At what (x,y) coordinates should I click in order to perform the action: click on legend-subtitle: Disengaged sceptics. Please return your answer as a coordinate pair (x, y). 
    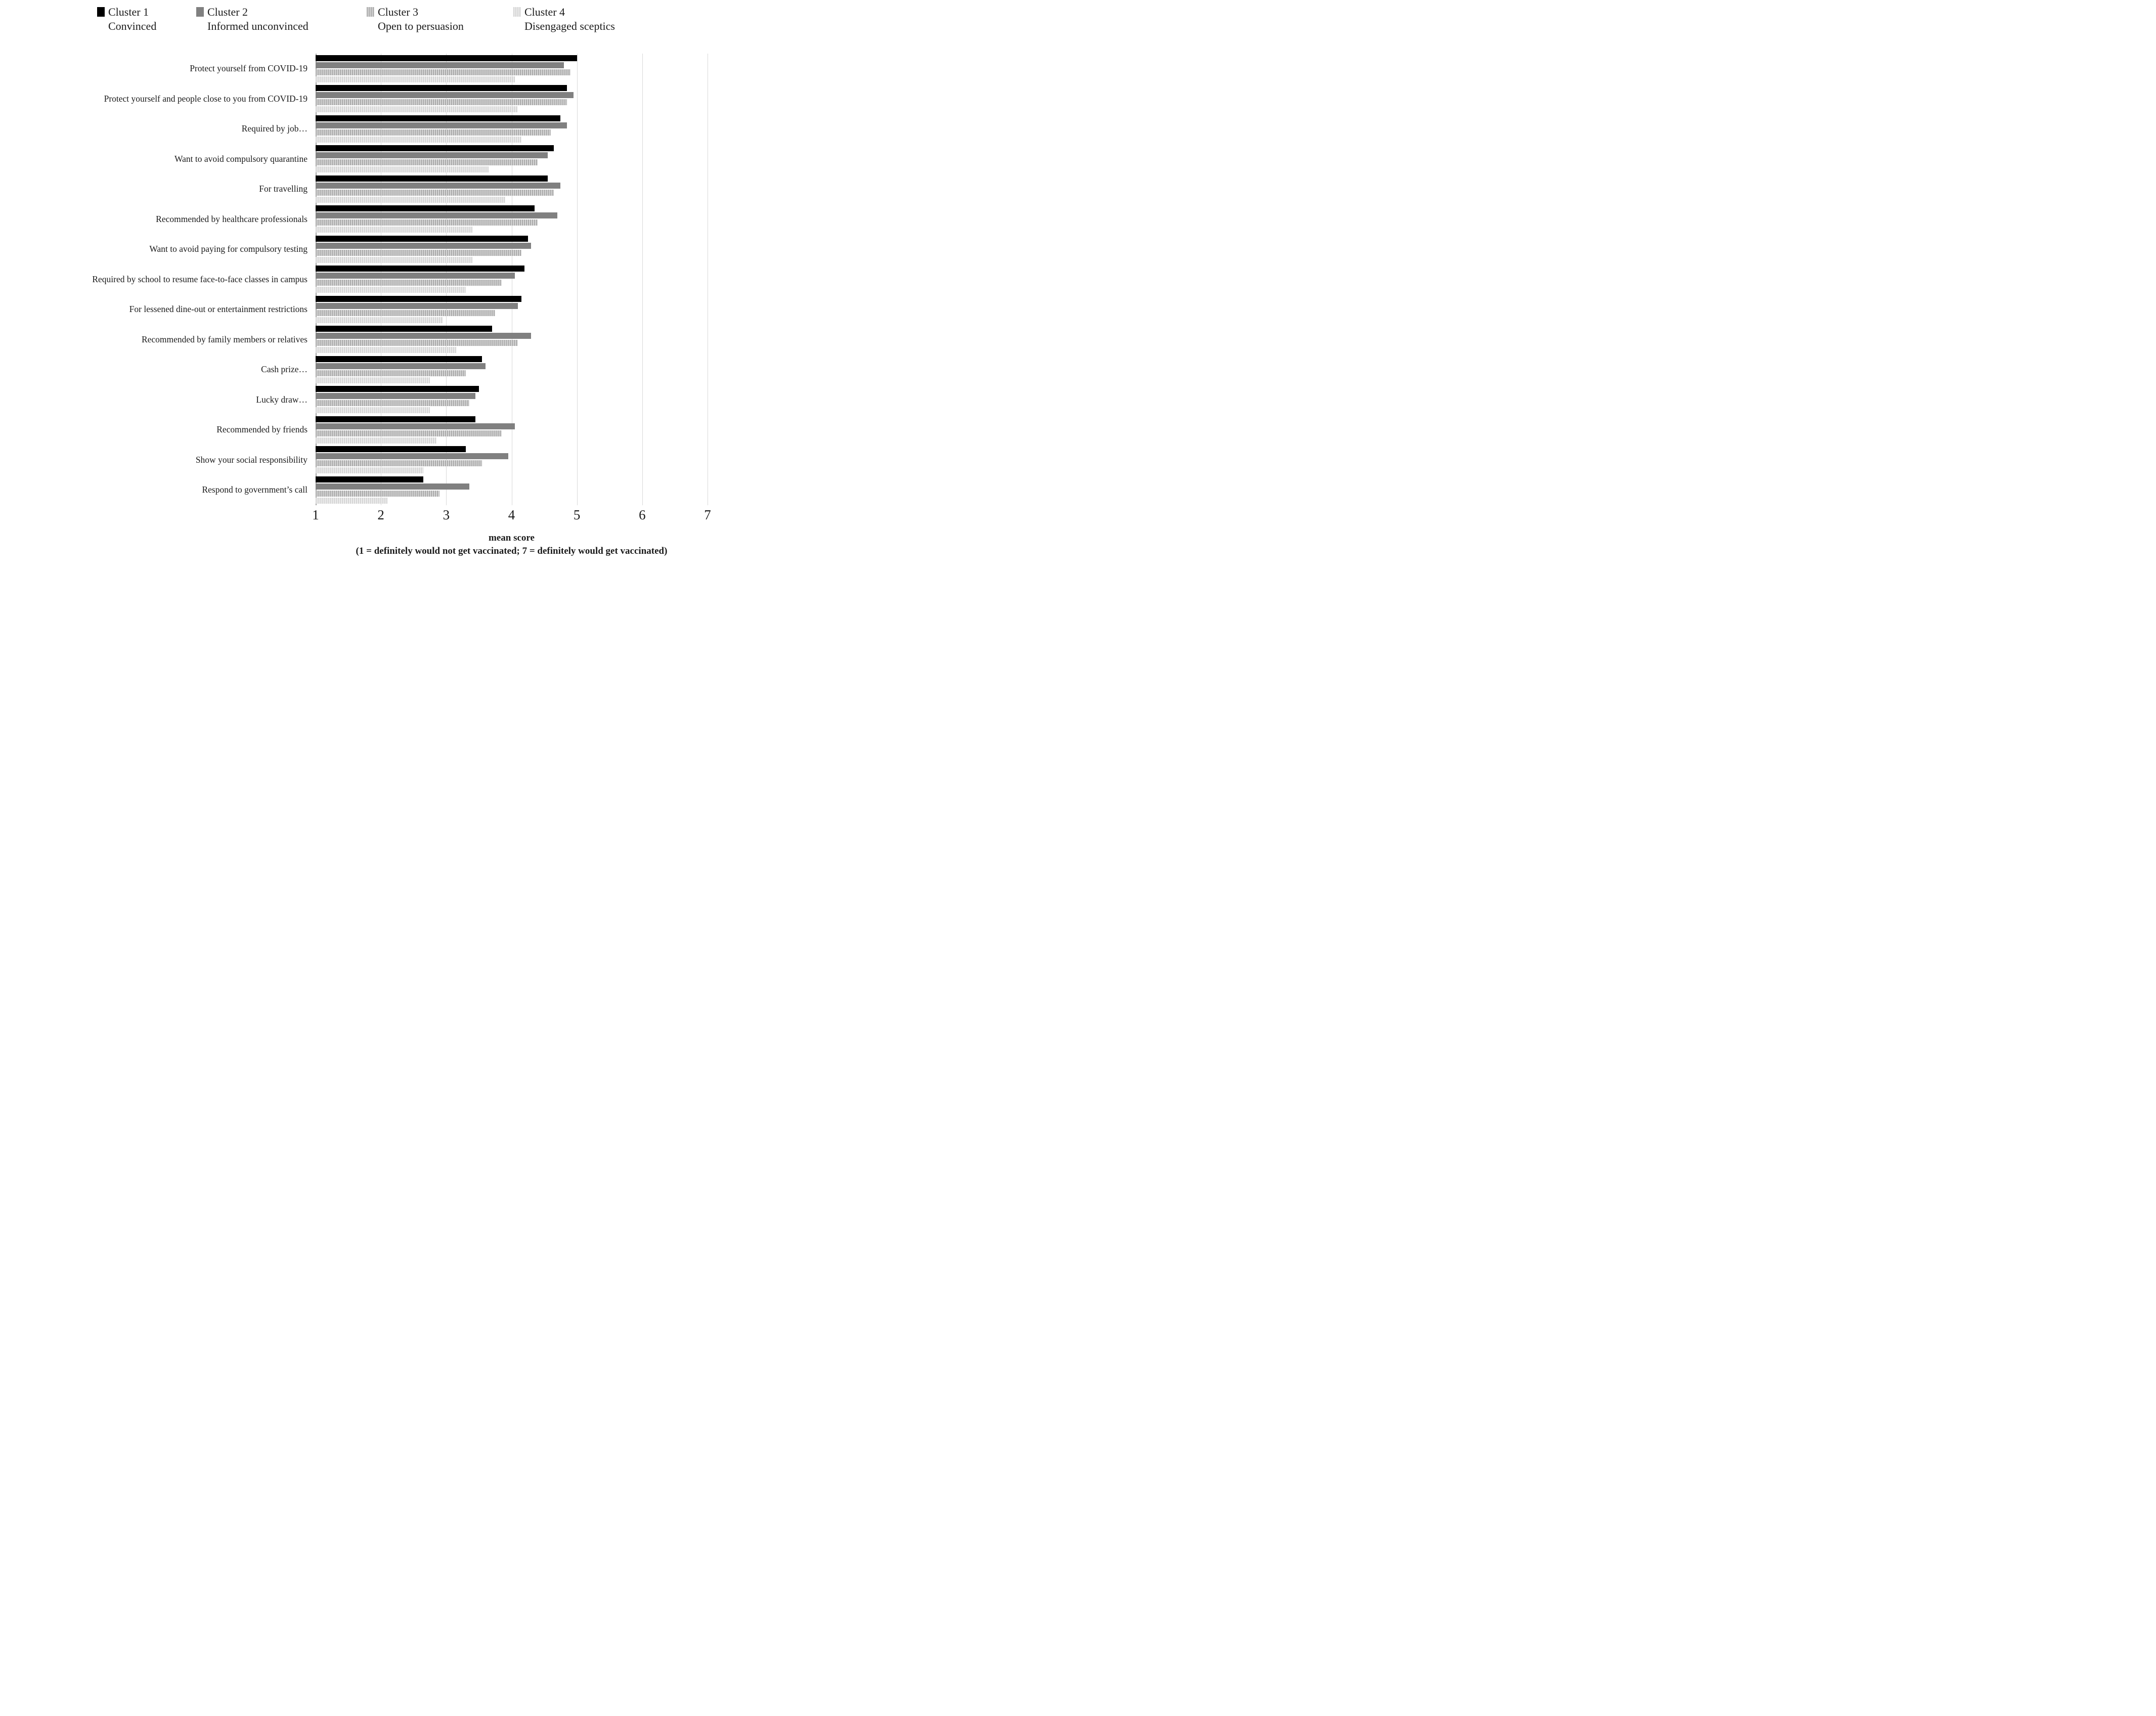
    Looking at the image, I should click on (570, 26).